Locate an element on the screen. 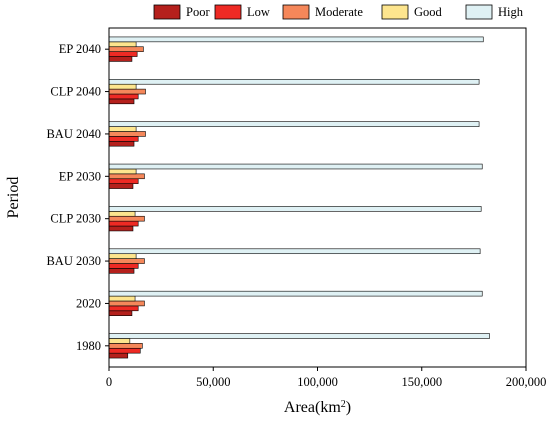 The width and height of the screenshot is (550, 421). bar-clp-2030-high is located at coordinates (295, 209).